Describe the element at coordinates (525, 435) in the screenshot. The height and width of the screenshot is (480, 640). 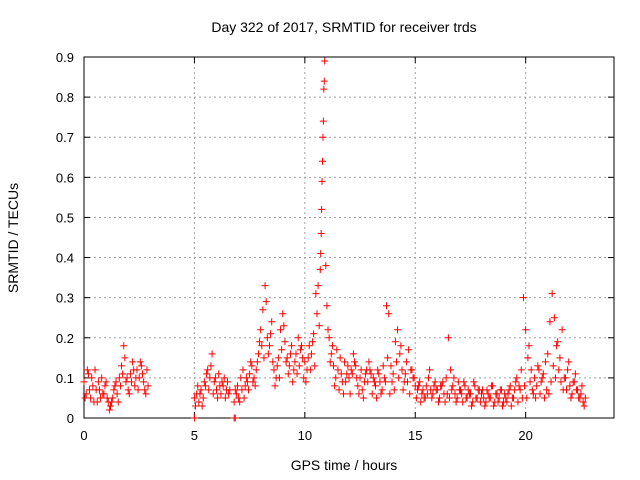
I see `x-tick-label: 20` at that location.